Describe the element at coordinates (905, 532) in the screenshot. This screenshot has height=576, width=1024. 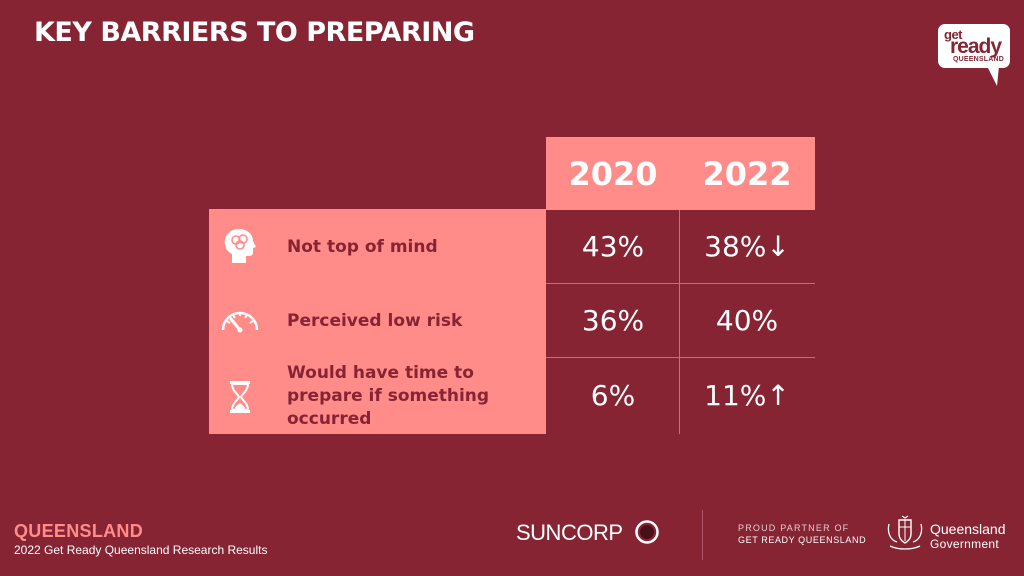
I see `queensland-crest-icon` at that location.